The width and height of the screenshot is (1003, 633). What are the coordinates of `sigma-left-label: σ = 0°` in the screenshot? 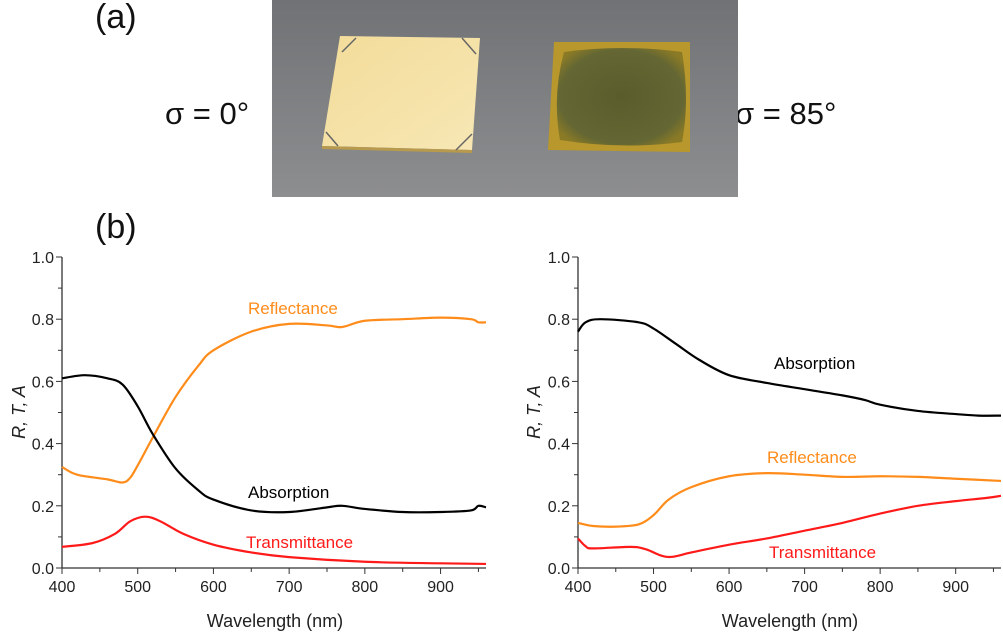 It's located at (207, 113).